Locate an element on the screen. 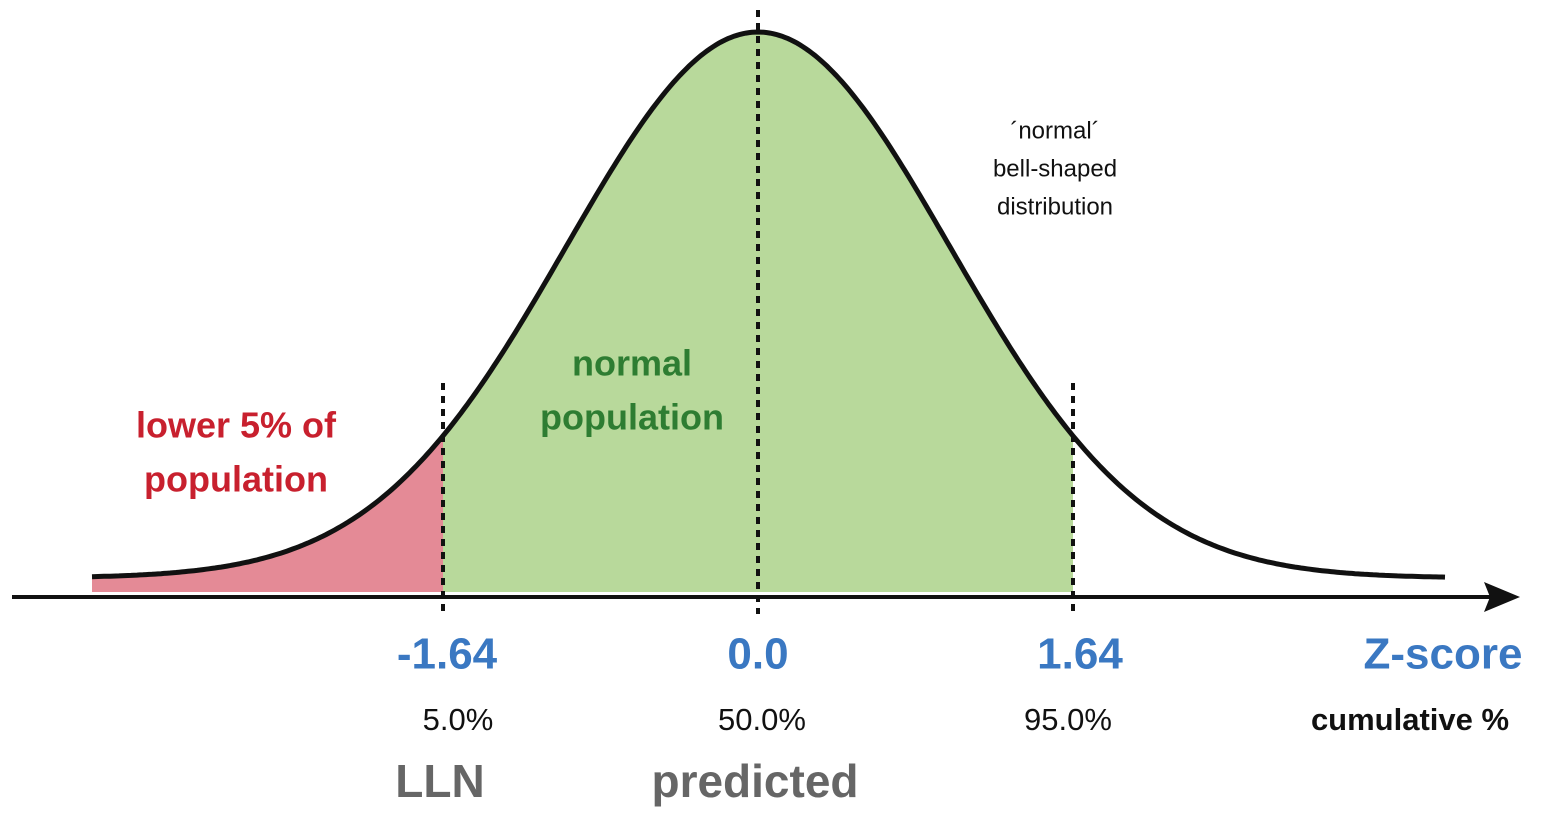 This screenshot has width=1552, height=815. annotation: distribution is located at coordinates (1055, 206).